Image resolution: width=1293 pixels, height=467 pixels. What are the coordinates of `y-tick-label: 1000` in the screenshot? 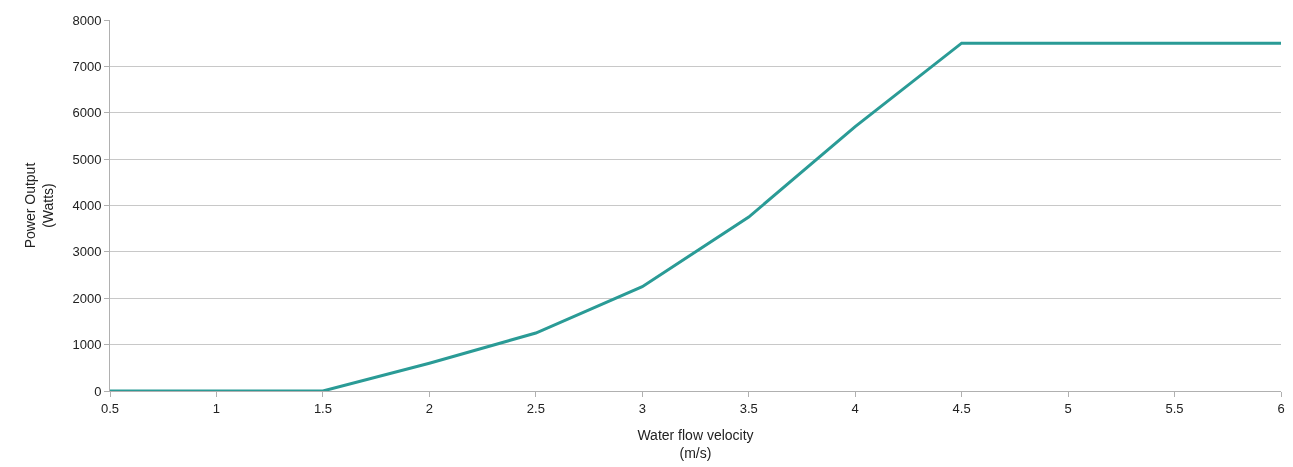 It's located at (87, 345).